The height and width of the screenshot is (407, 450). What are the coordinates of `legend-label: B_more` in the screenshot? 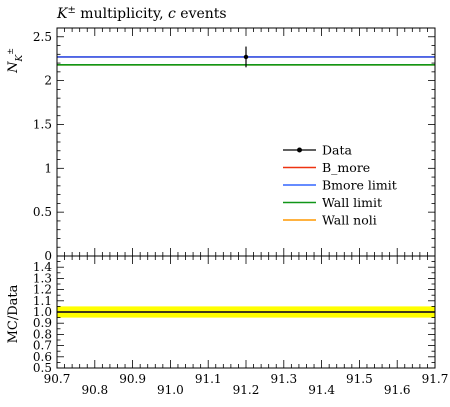 It's located at (346, 167).